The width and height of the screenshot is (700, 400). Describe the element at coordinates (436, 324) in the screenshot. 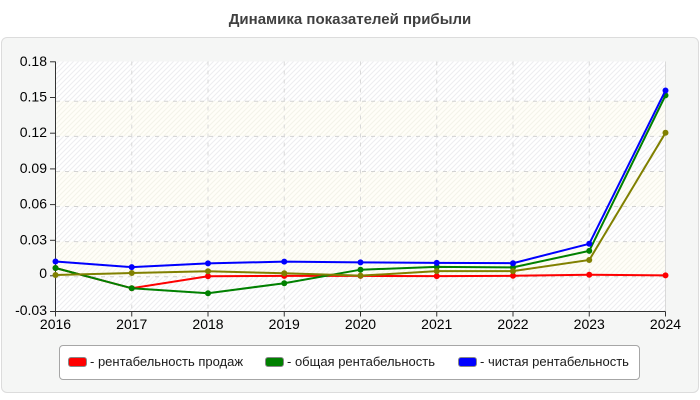

I see `svg-text: 2021` at that location.